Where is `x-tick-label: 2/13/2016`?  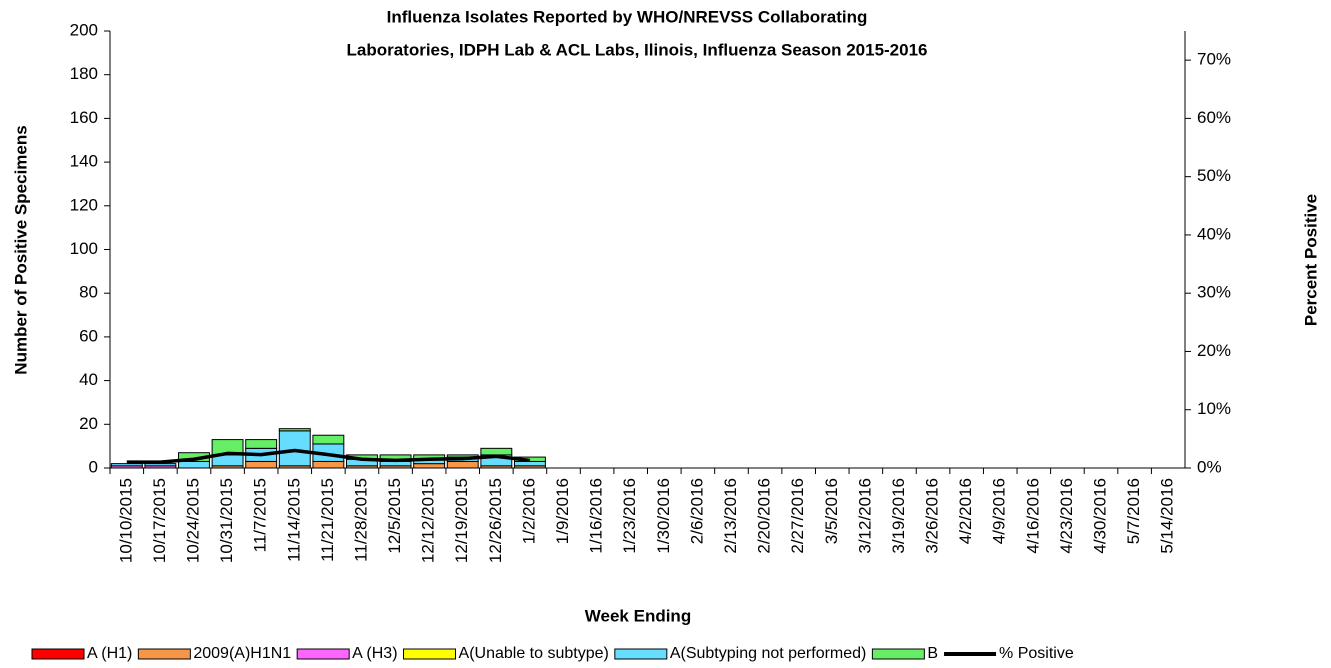 x-tick-label: 2/13/2016 is located at coordinates (730, 516).